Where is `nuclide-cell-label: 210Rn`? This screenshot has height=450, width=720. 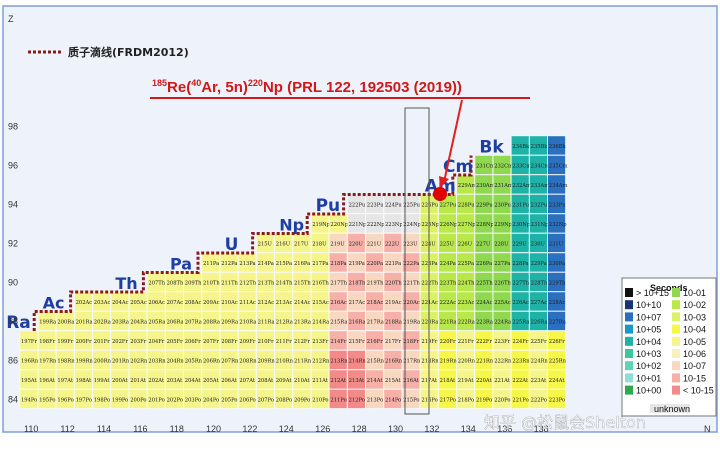 nuclide-cell-label: 210Rn is located at coordinates (285, 361).